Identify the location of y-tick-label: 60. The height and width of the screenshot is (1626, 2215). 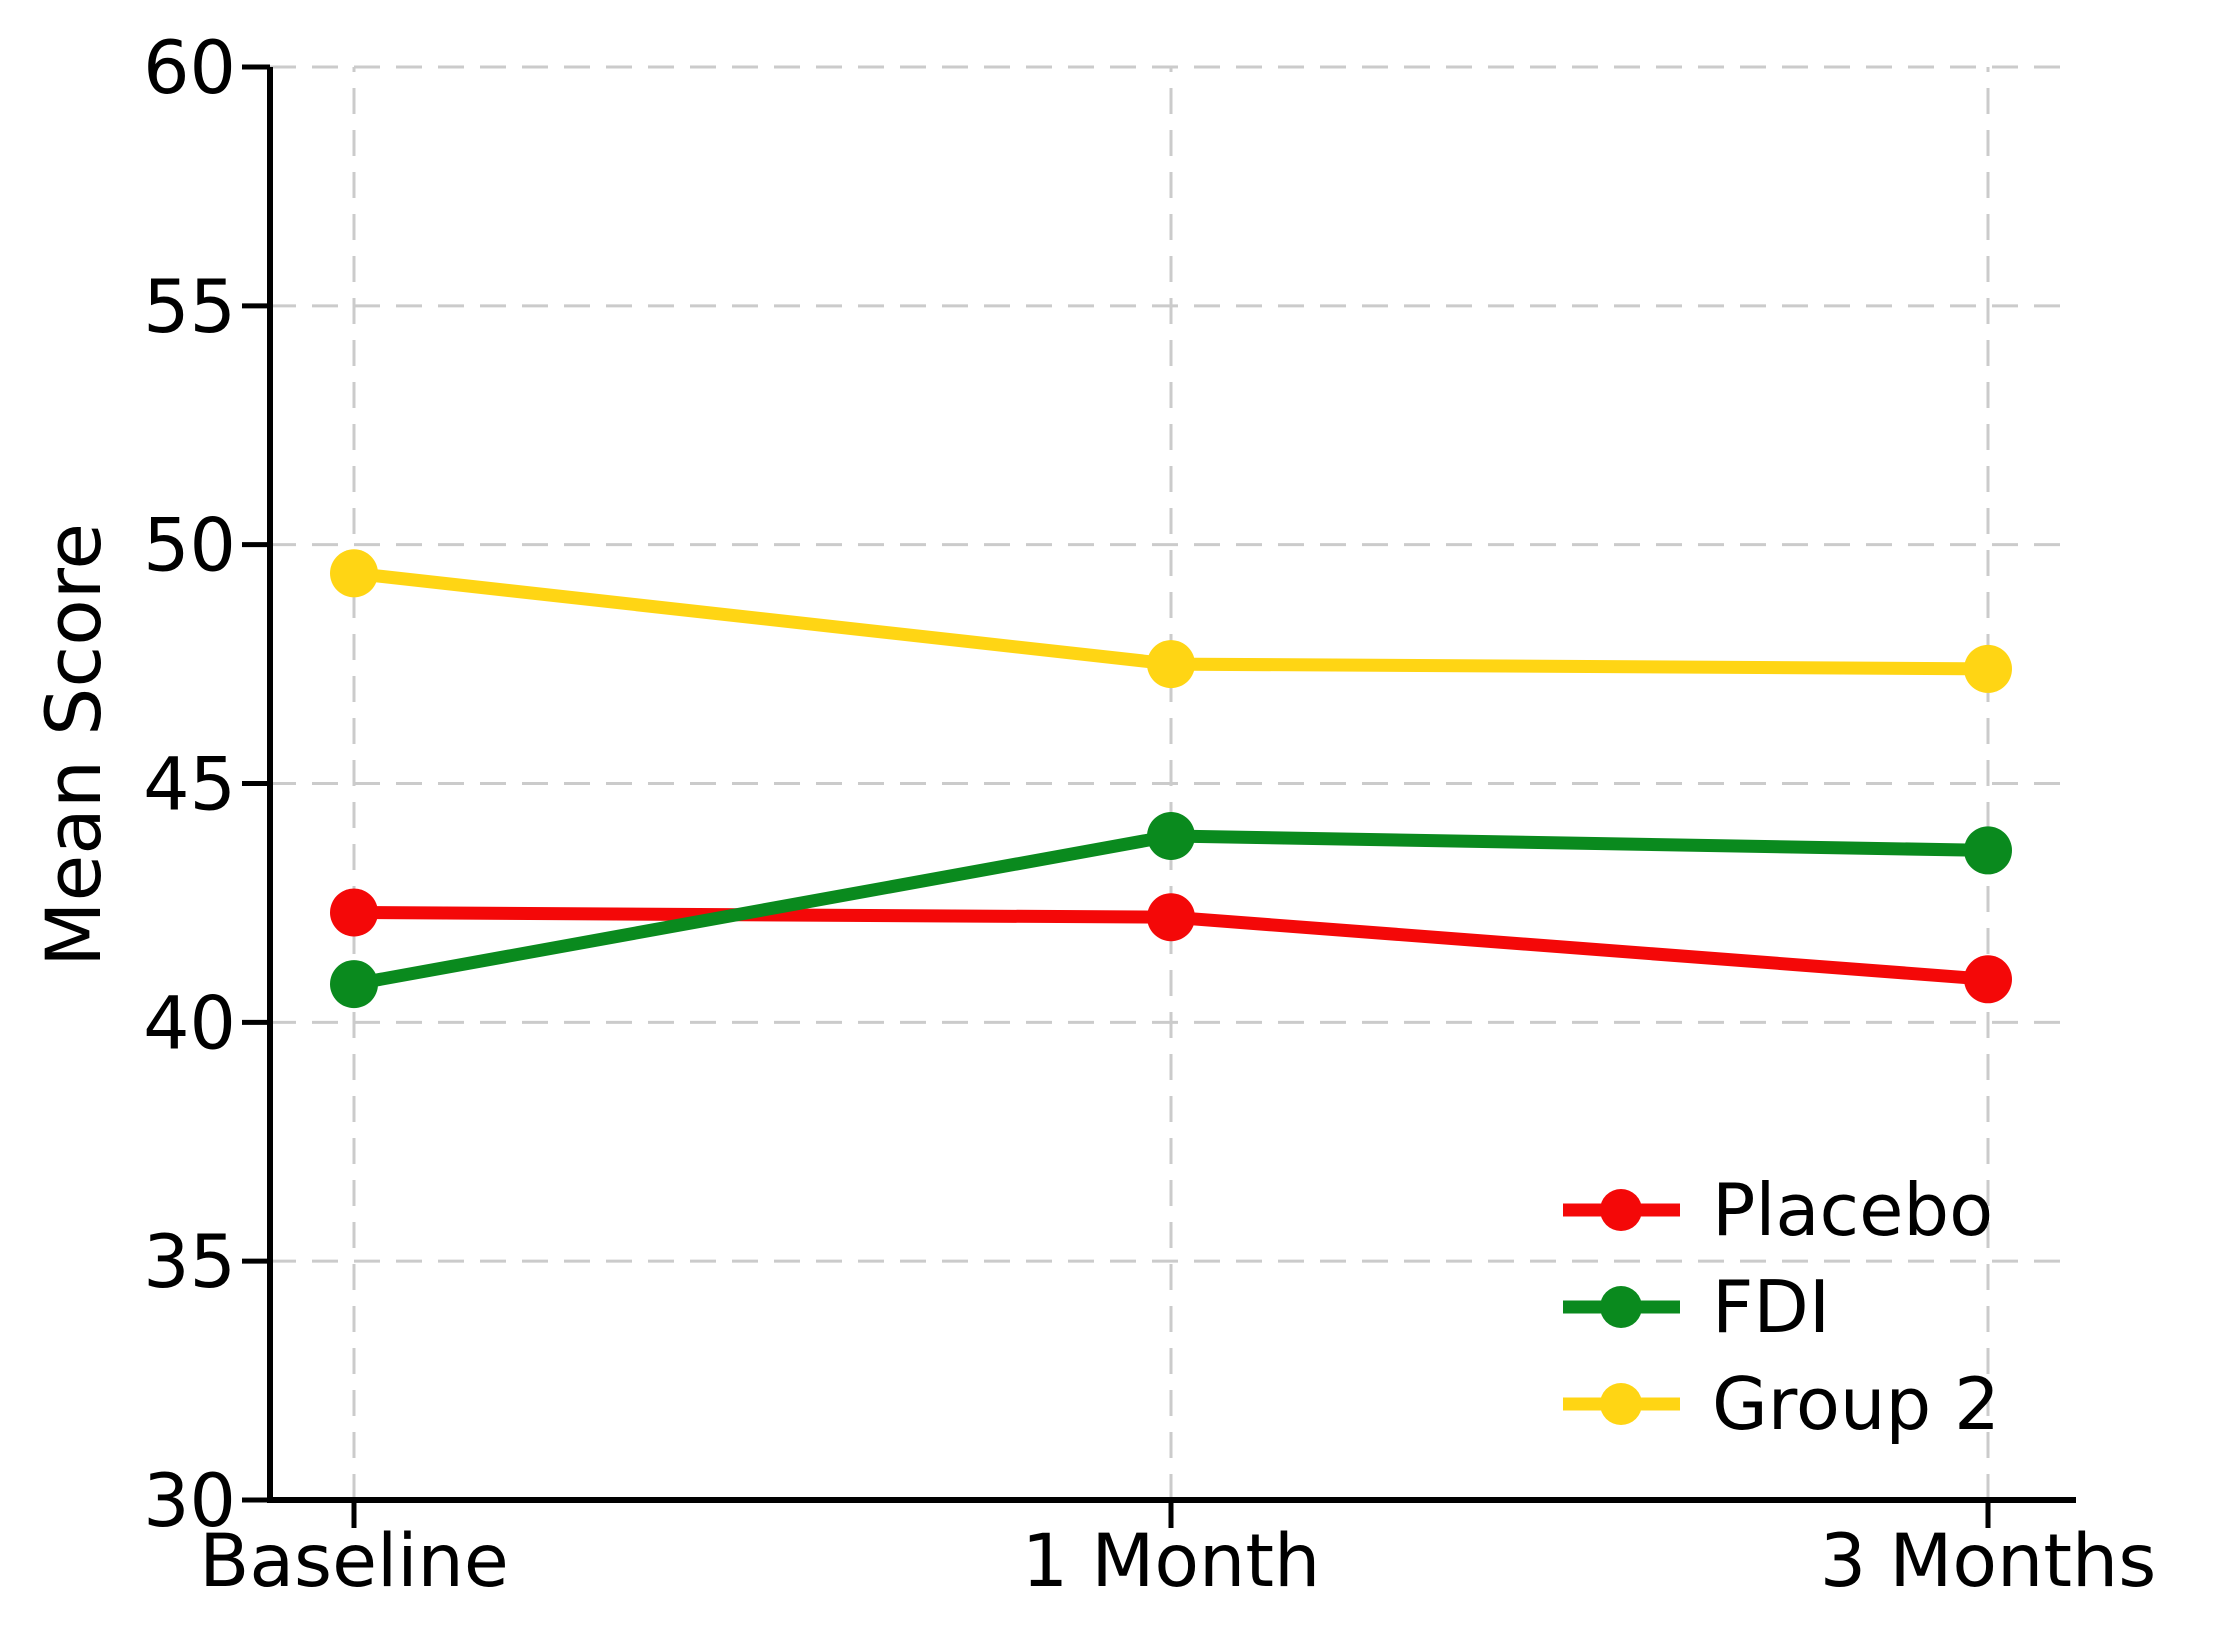
(189, 68).